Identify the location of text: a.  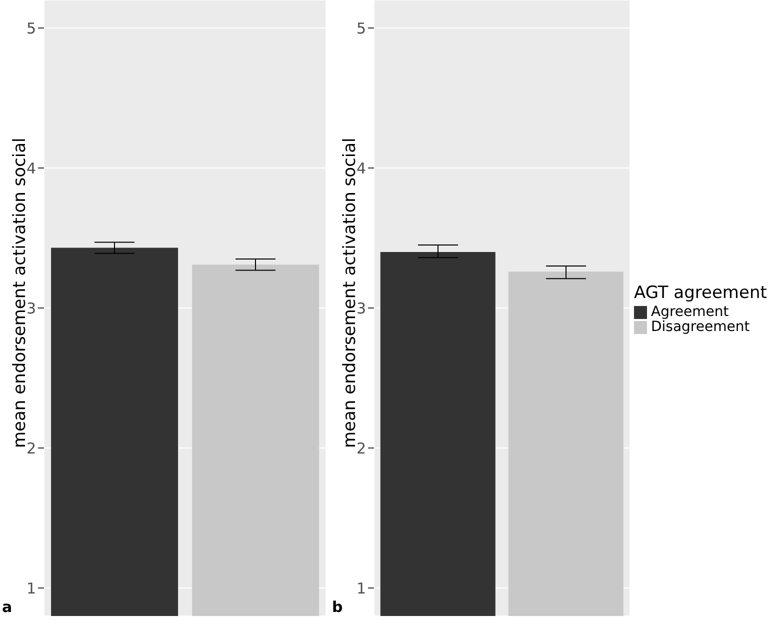
(7, 607).